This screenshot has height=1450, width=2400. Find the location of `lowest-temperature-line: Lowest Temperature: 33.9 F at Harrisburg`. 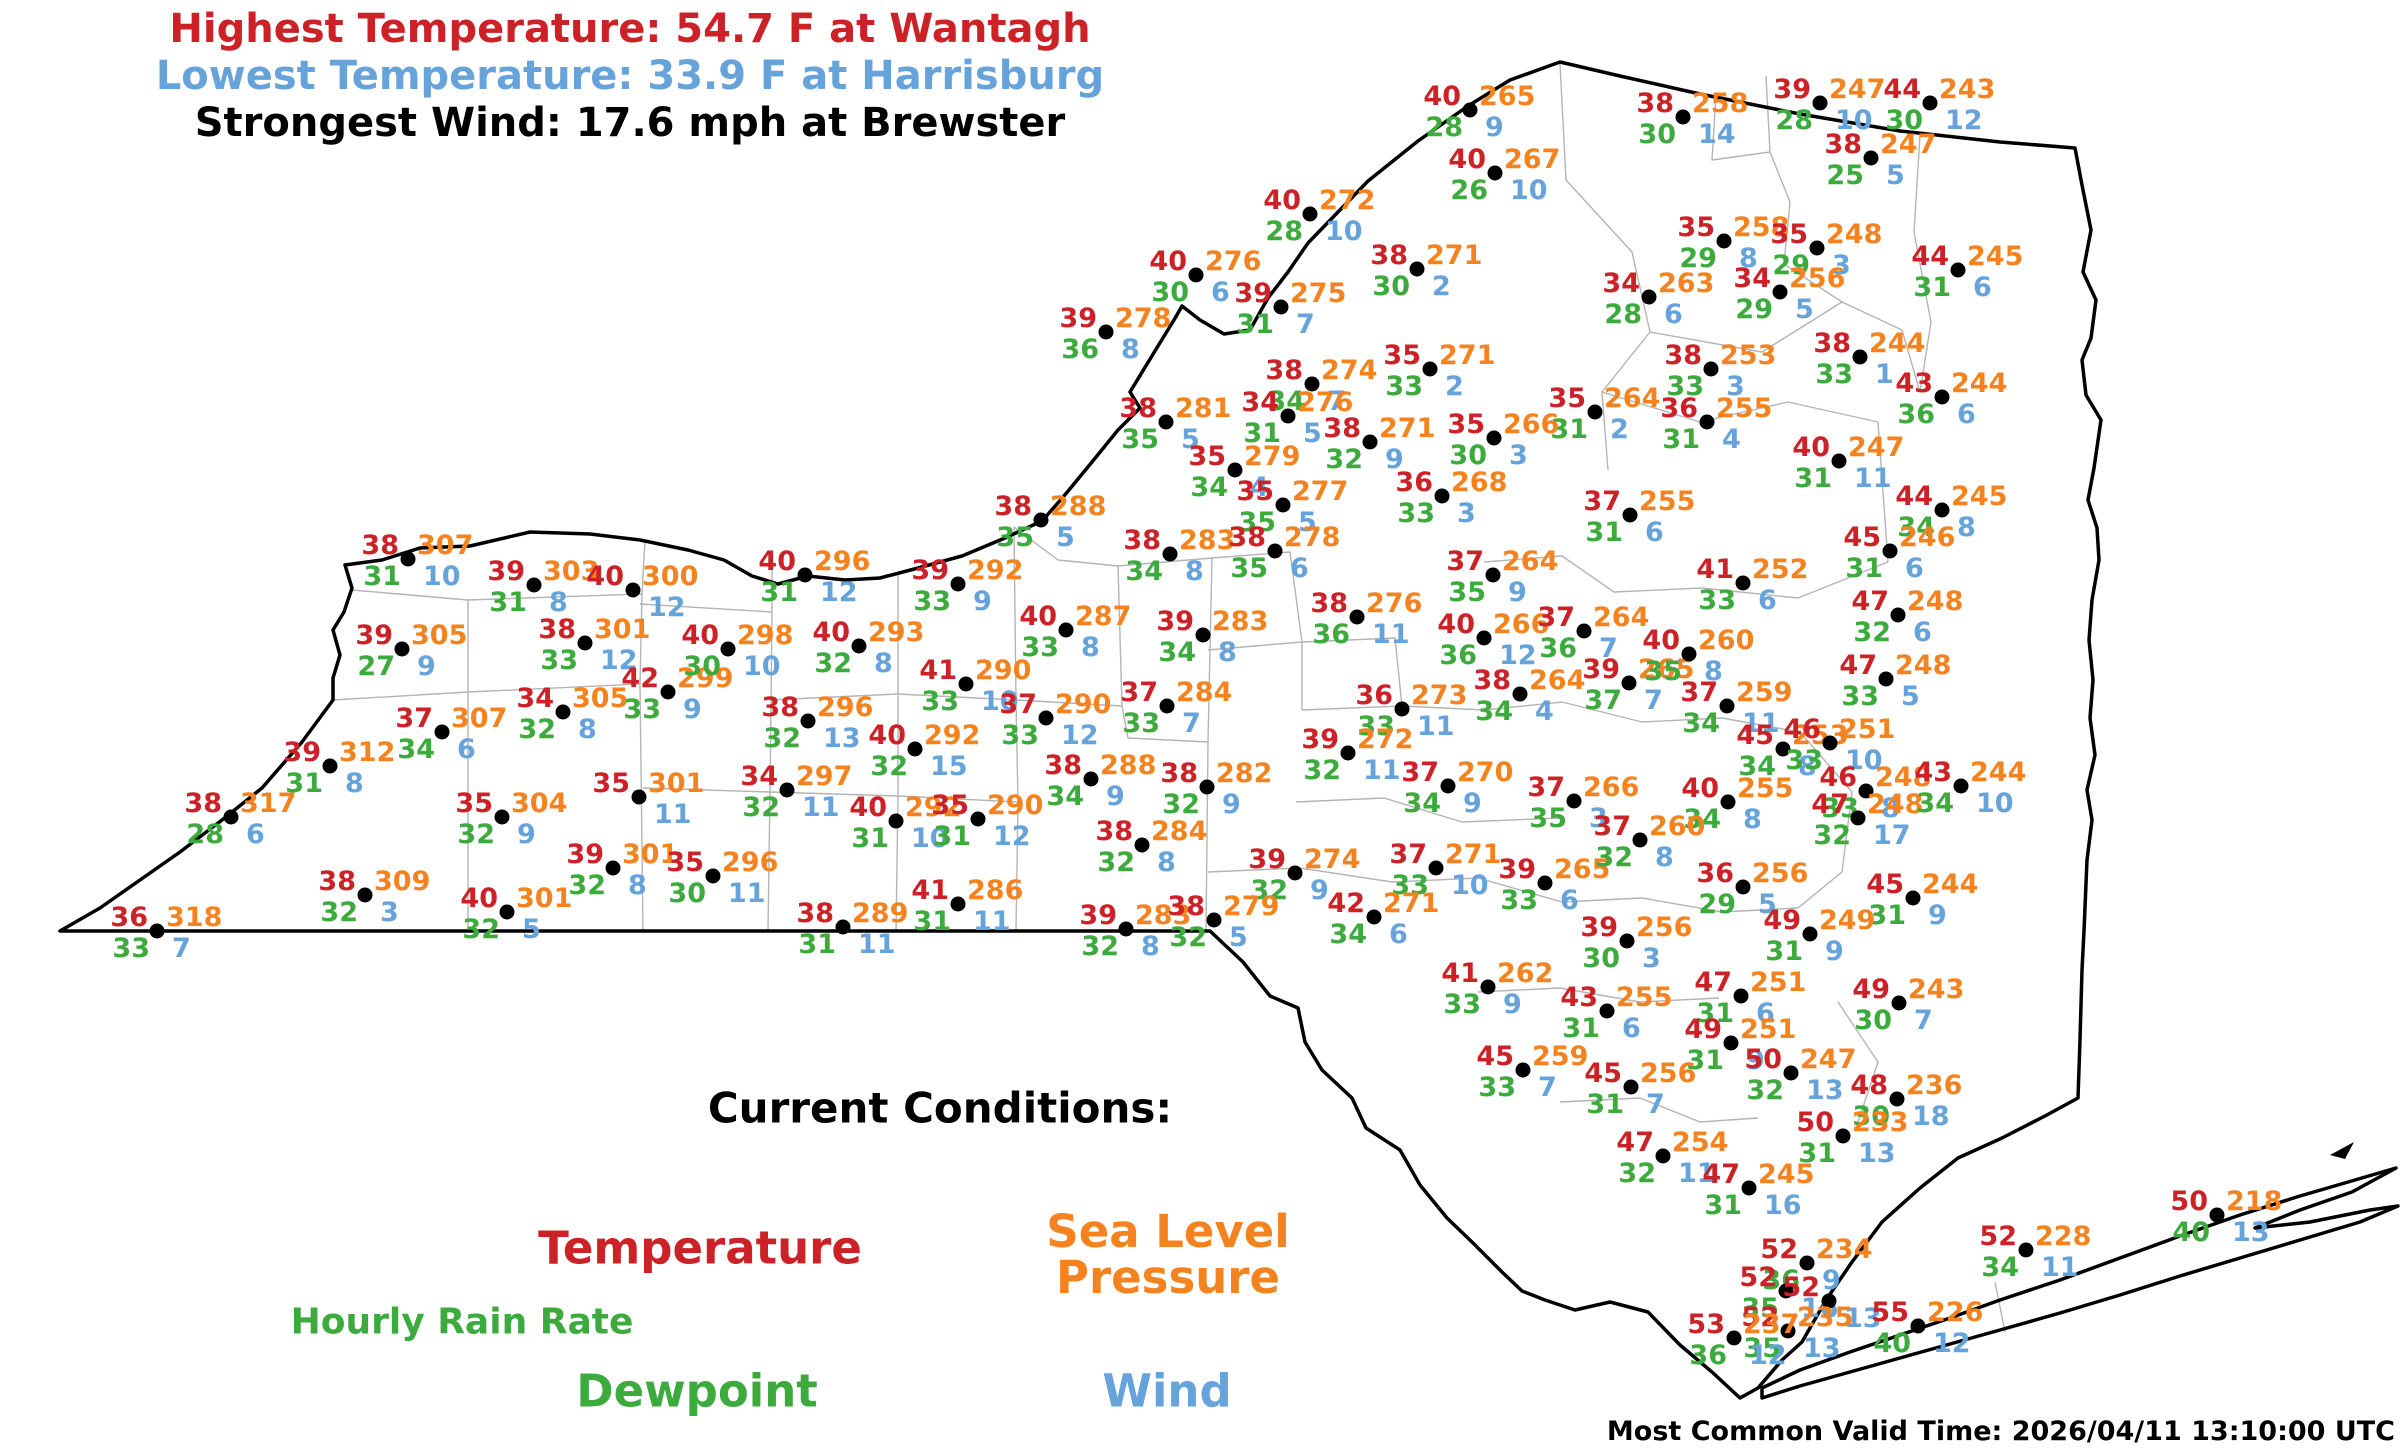

lowest-temperature-line: Lowest Temperature: 33.9 F at Harrisburg is located at coordinates (630, 76).